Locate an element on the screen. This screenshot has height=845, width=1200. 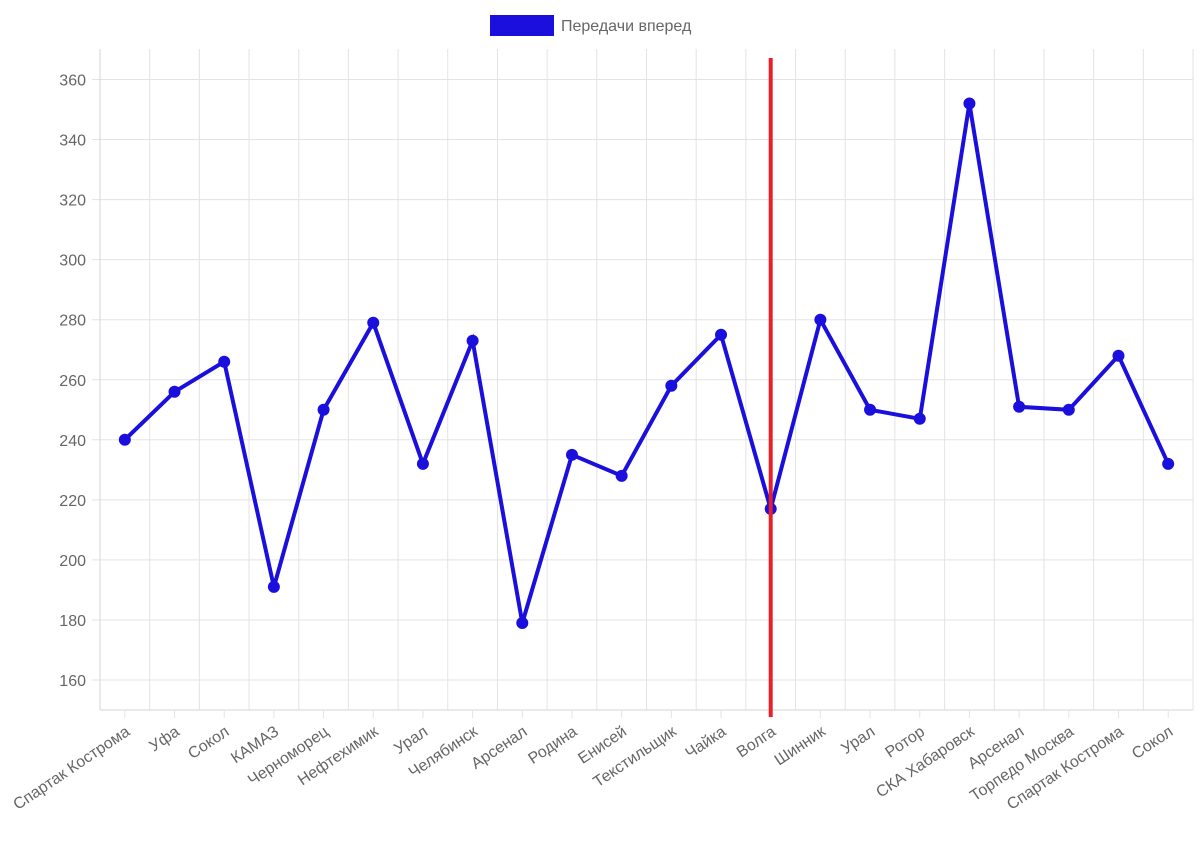
y-tick-label: 340 is located at coordinates (72, 141).